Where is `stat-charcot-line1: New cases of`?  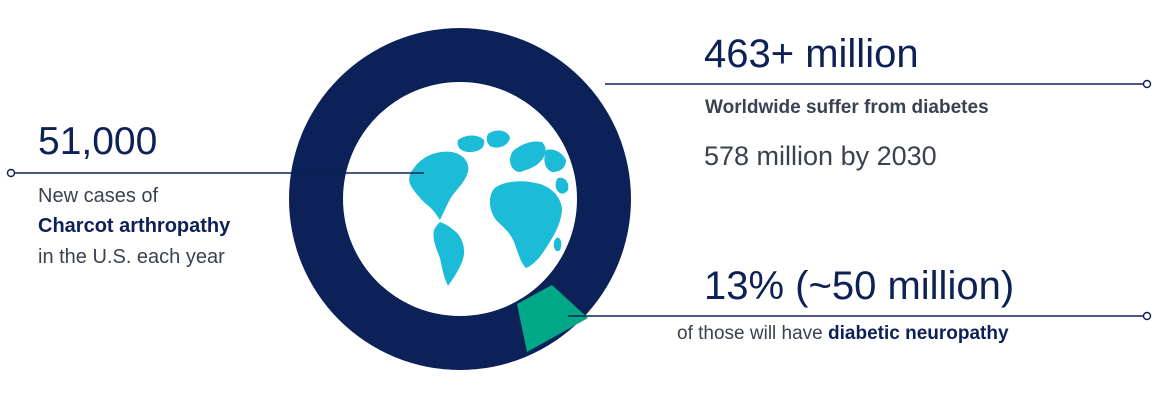
stat-charcot-line1: New cases of is located at coordinates (98, 196).